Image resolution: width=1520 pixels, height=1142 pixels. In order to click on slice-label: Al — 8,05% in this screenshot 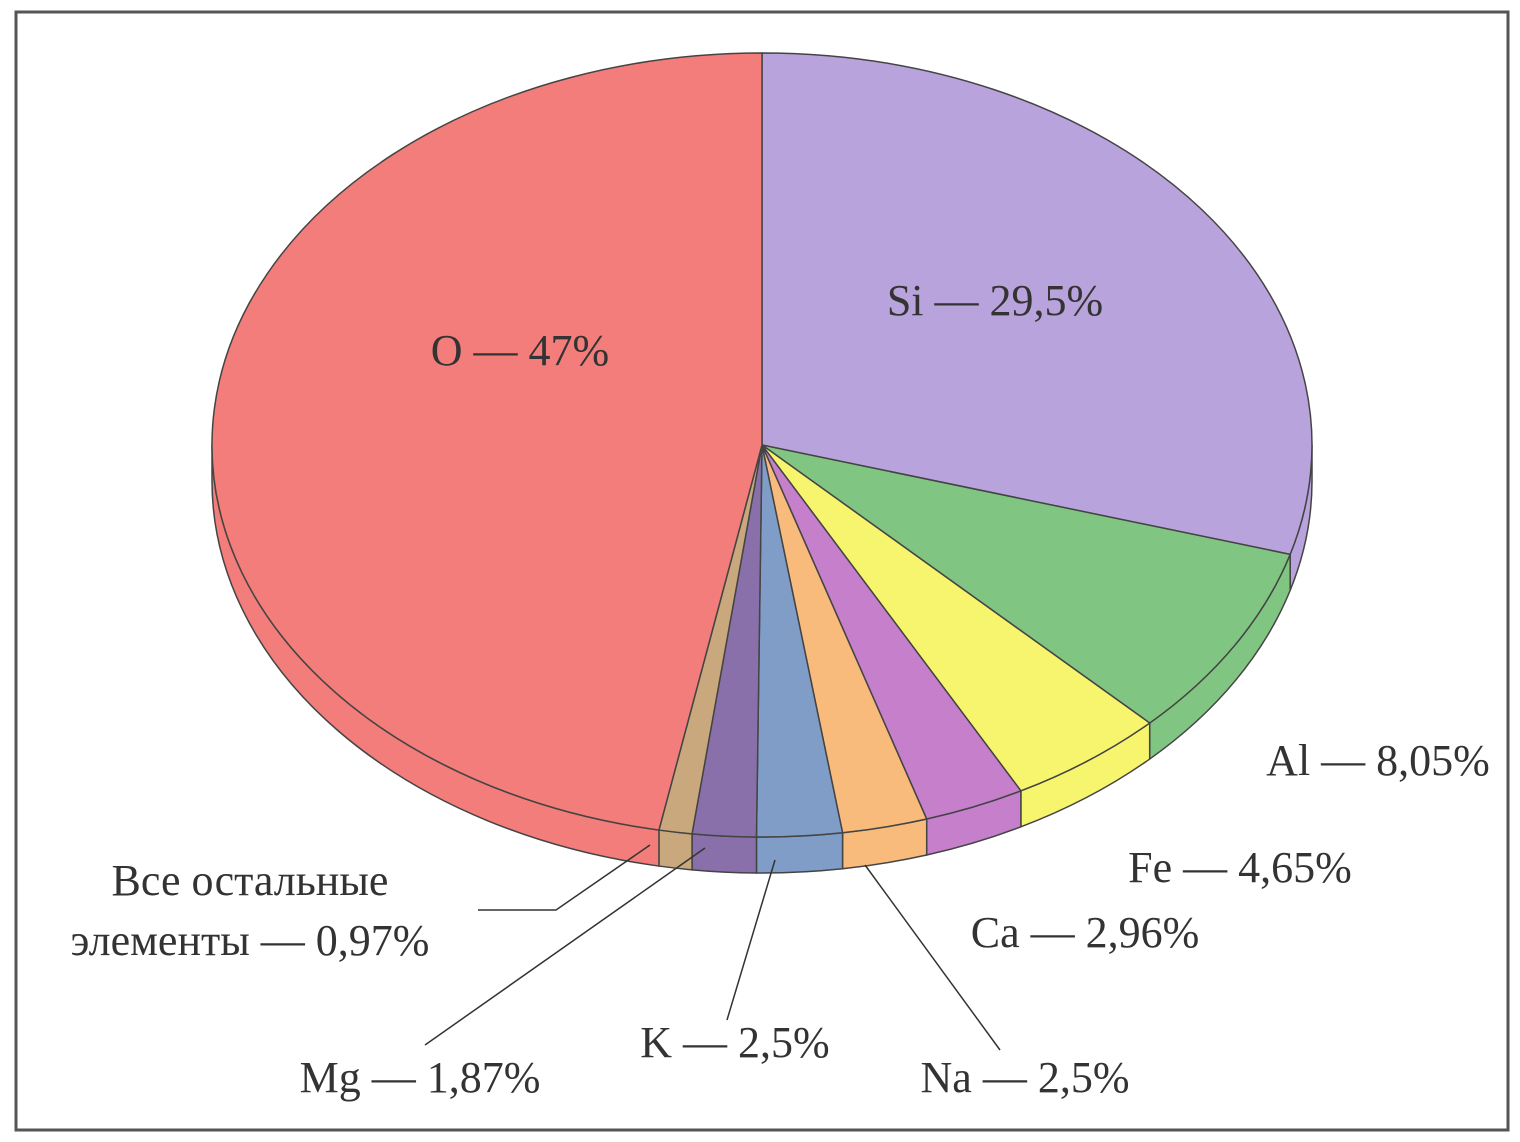, I will do `click(1378, 760)`.